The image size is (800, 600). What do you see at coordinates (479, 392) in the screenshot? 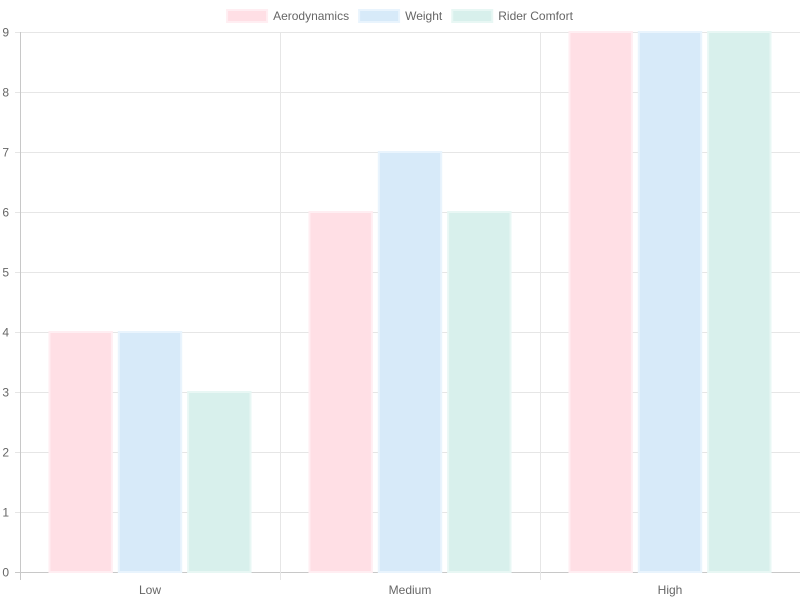
I see `bar-rider-comfort-medium` at bounding box center [479, 392].